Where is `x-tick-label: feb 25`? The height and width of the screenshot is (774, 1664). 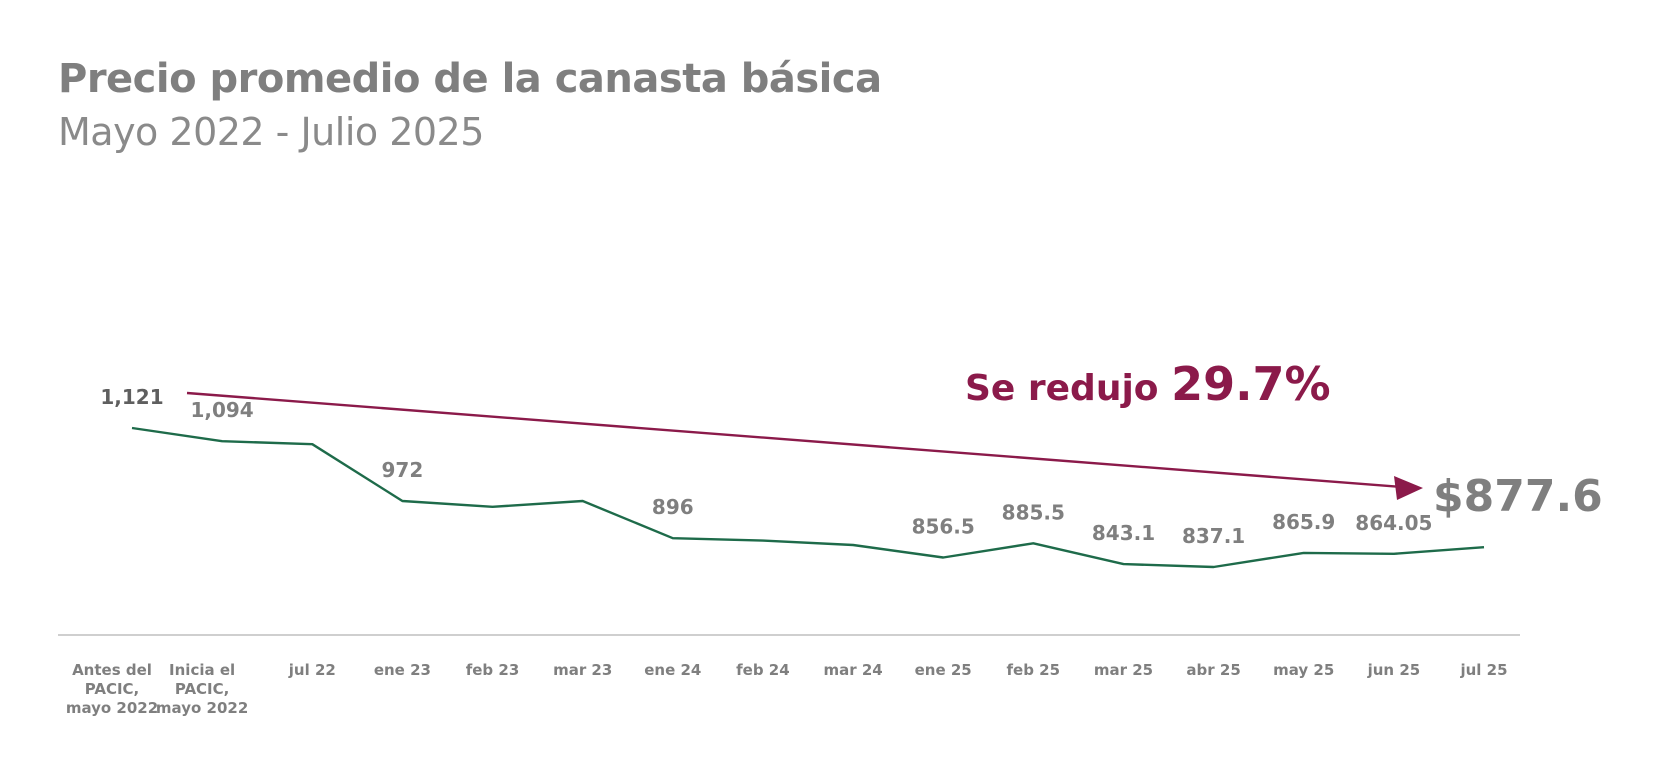 x-tick-label: feb 25 is located at coordinates (1034, 670).